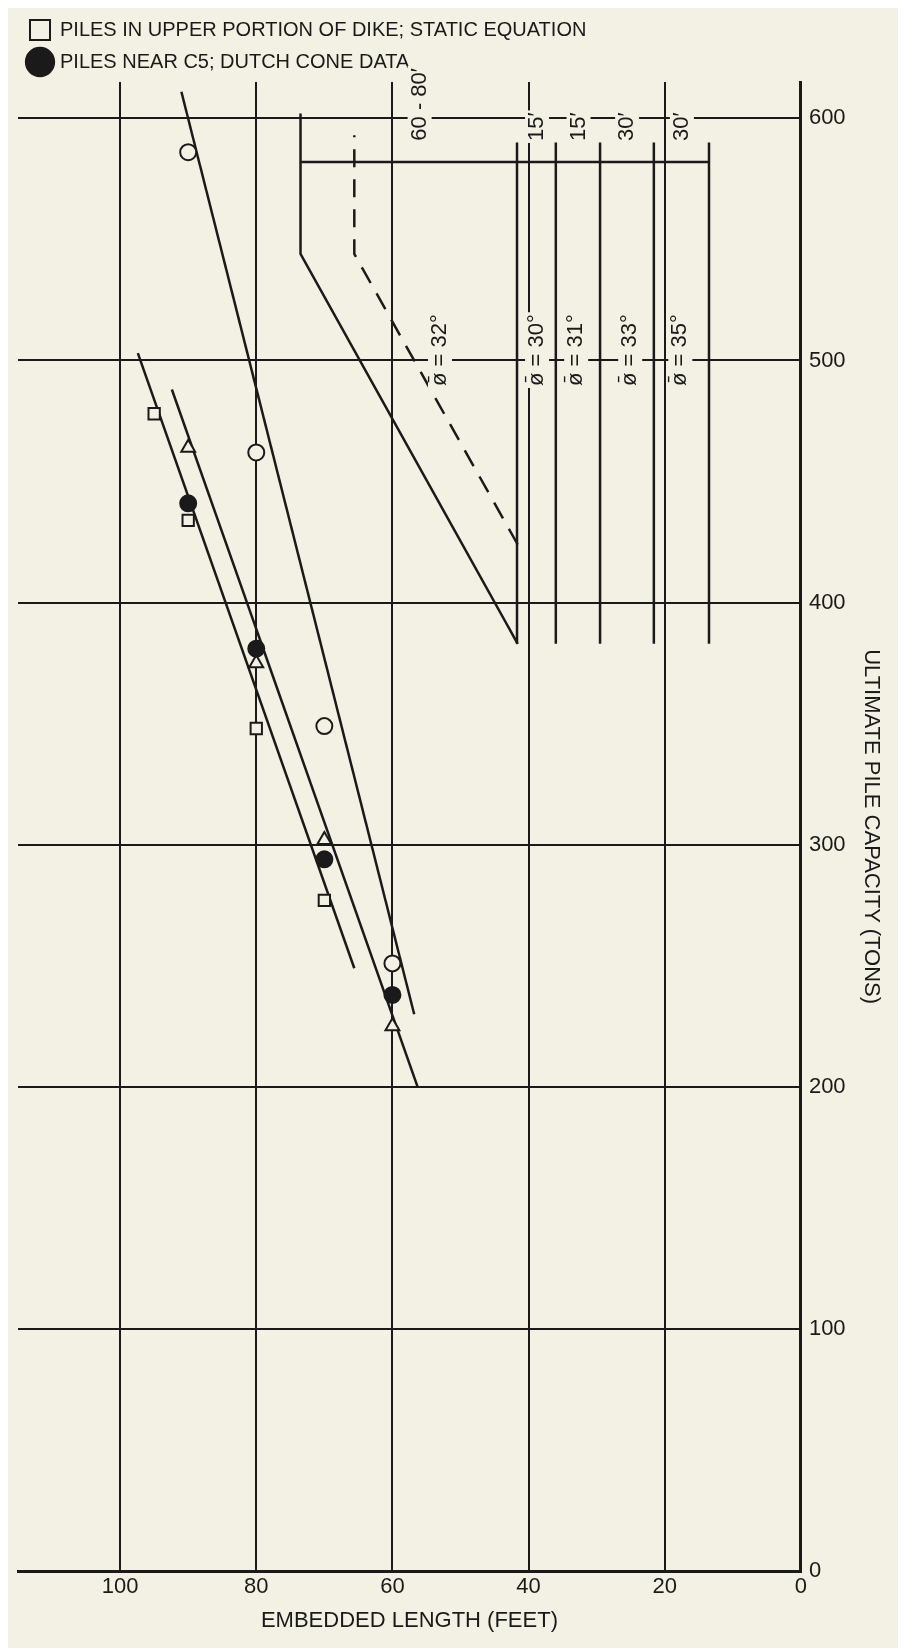 This screenshot has width=906, height=1648. Describe the element at coordinates (536, 350) in the screenshot. I see `annotation: ø̄ = 30°` at that location.